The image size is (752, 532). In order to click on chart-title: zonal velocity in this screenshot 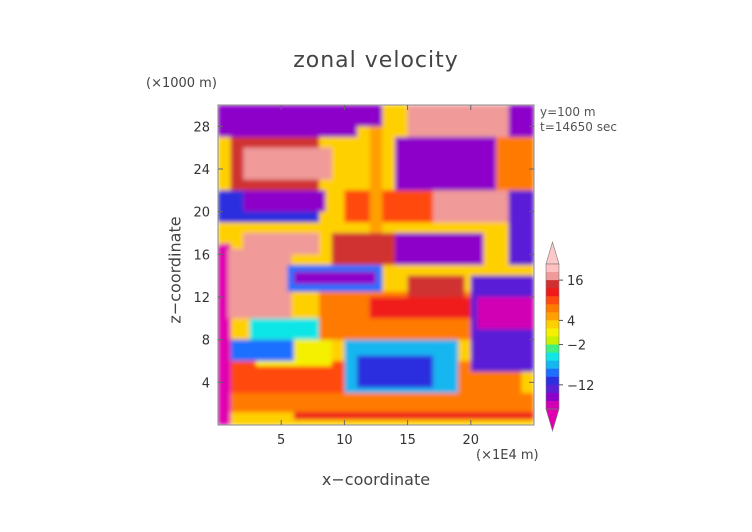, I will do `click(376, 60)`.